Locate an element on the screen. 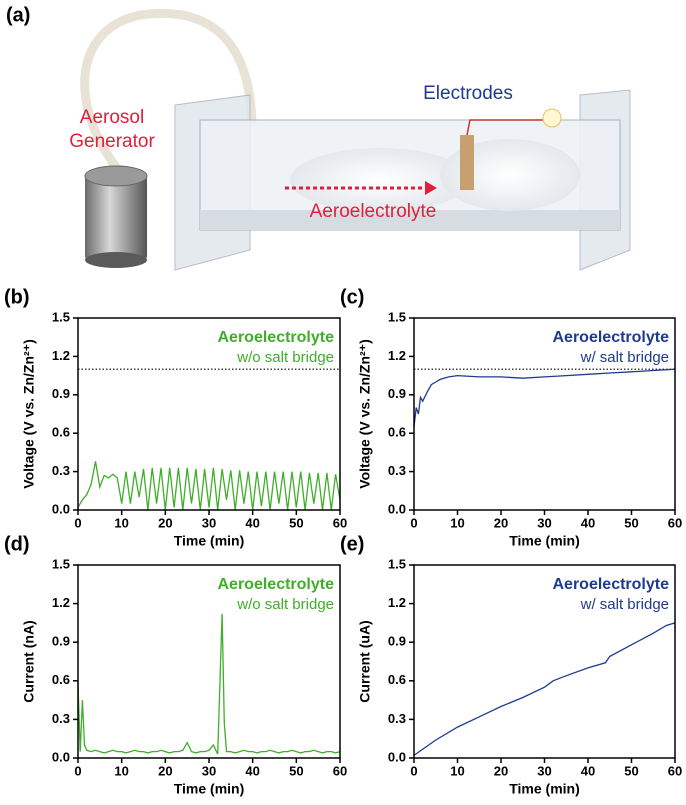 The height and width of the screenshot is (805, 686). wire is located at coordinates (505, 127).